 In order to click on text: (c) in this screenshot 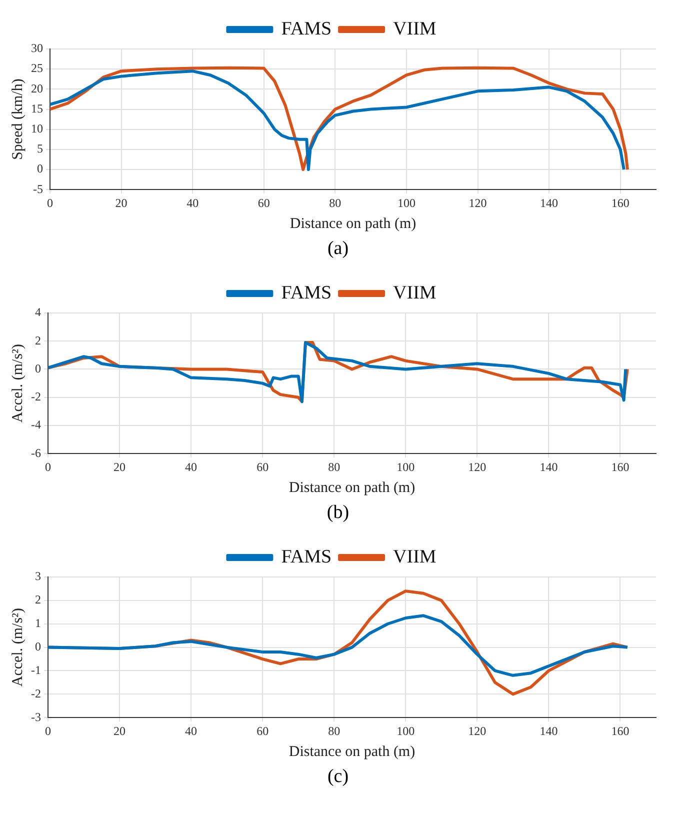, I will do `click(338, 777)`.